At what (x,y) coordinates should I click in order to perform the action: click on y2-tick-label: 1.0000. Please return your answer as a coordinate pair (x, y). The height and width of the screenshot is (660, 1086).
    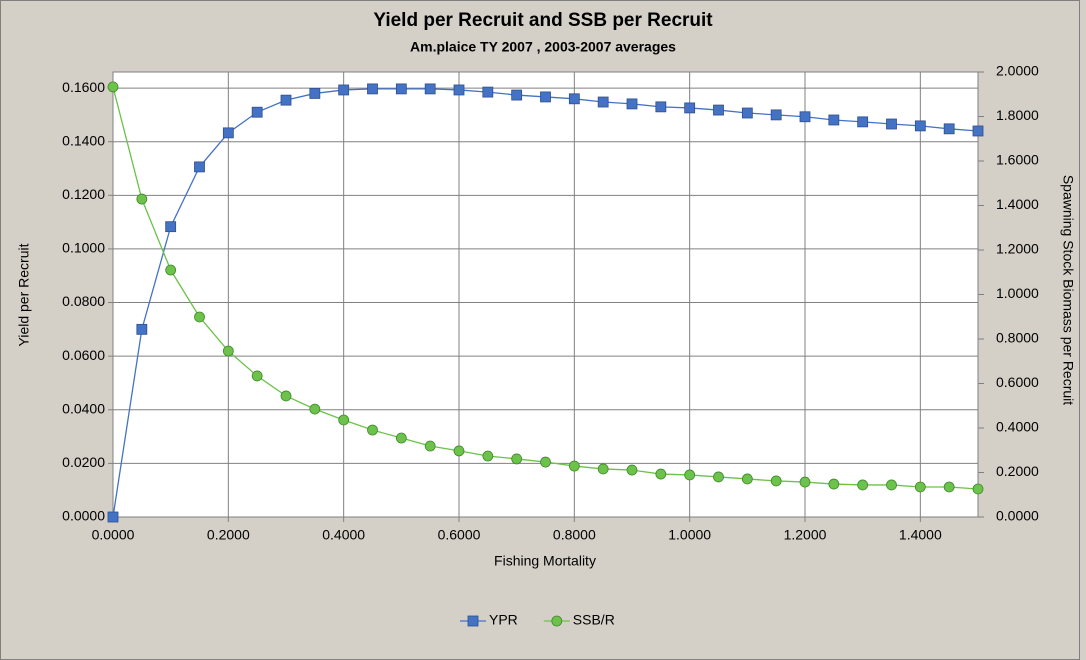
    Looking at the image, I should click on (1017, 293).